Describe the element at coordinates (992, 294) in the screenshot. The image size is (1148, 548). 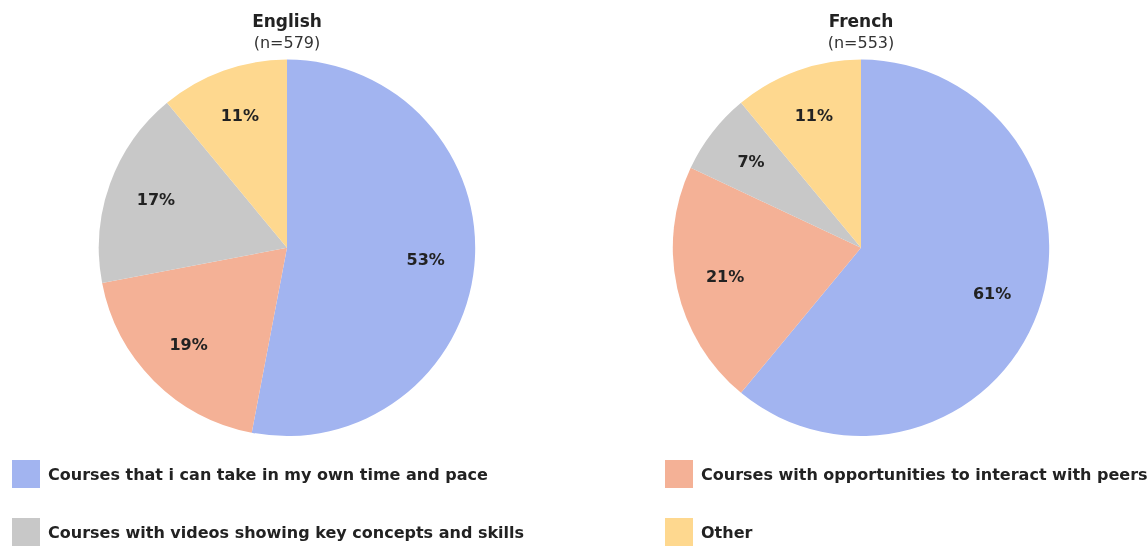
I see `data-label: 61%` at that location.